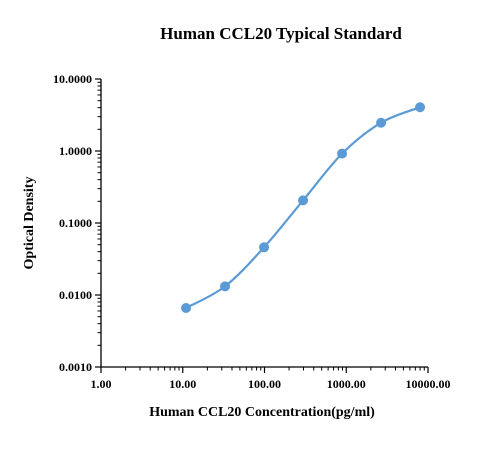  Describe the element at coordinates (75, 367) in the screenshot. I see `y-tick-label: 0.0010` at that location.